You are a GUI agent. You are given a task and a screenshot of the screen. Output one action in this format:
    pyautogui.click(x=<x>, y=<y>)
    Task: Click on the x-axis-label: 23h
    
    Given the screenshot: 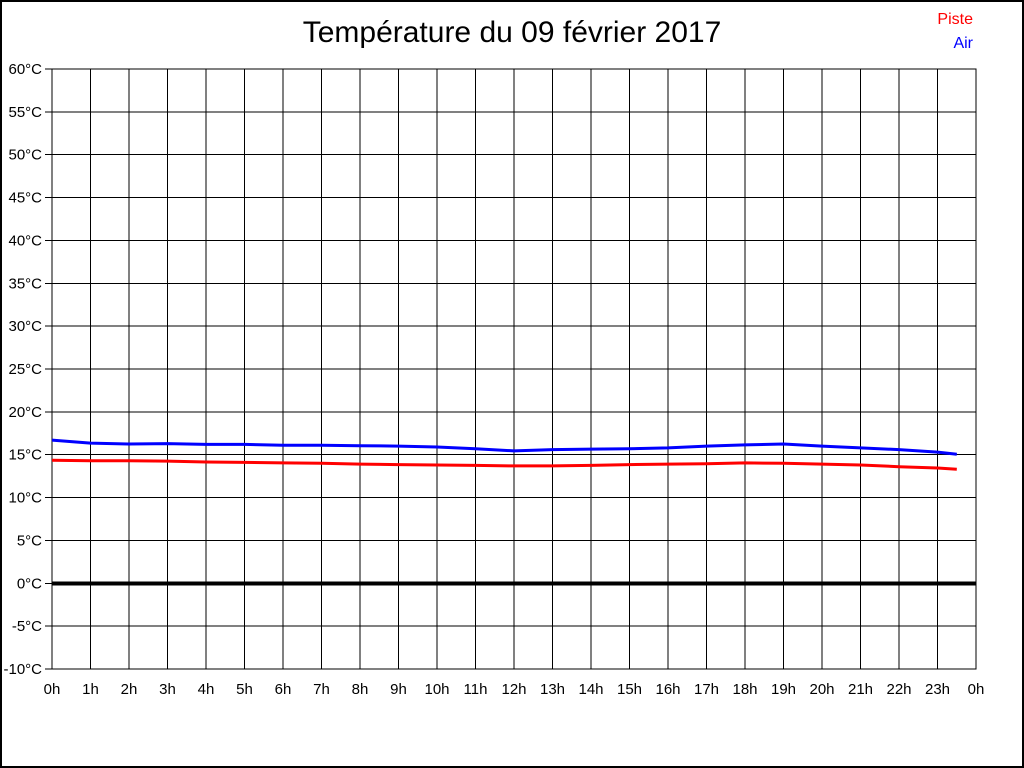 What is the action you would take?
    pyautogui.click(x=937, y=689)
    